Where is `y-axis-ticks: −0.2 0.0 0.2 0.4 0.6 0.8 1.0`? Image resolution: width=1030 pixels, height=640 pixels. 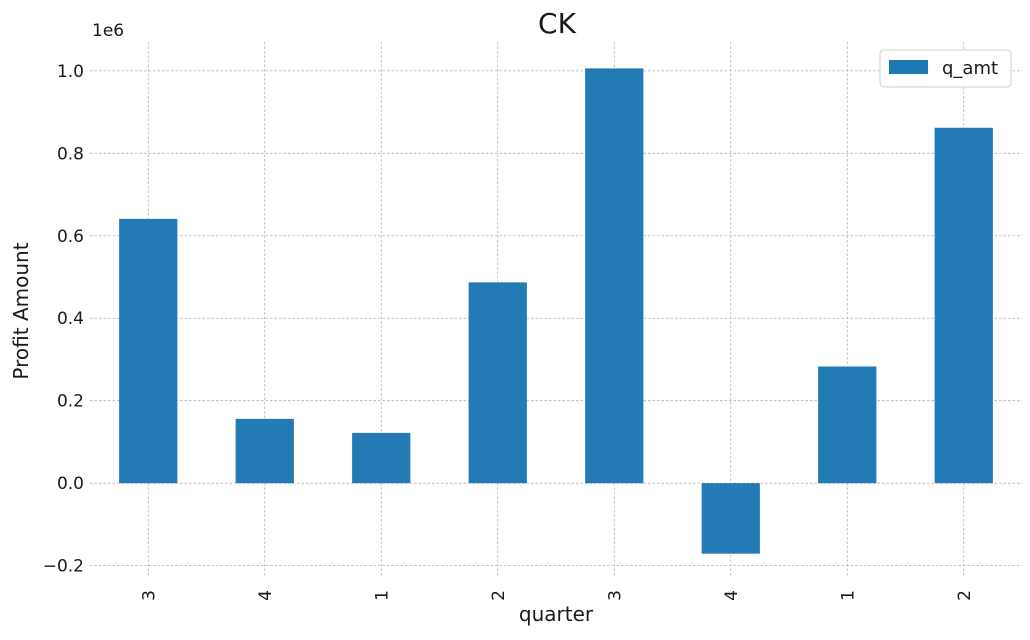
y-axis-ticks: −0.2 0.0 0.2 0.4 0.6 0.8 1.0 is located at coordinates (63, 319).